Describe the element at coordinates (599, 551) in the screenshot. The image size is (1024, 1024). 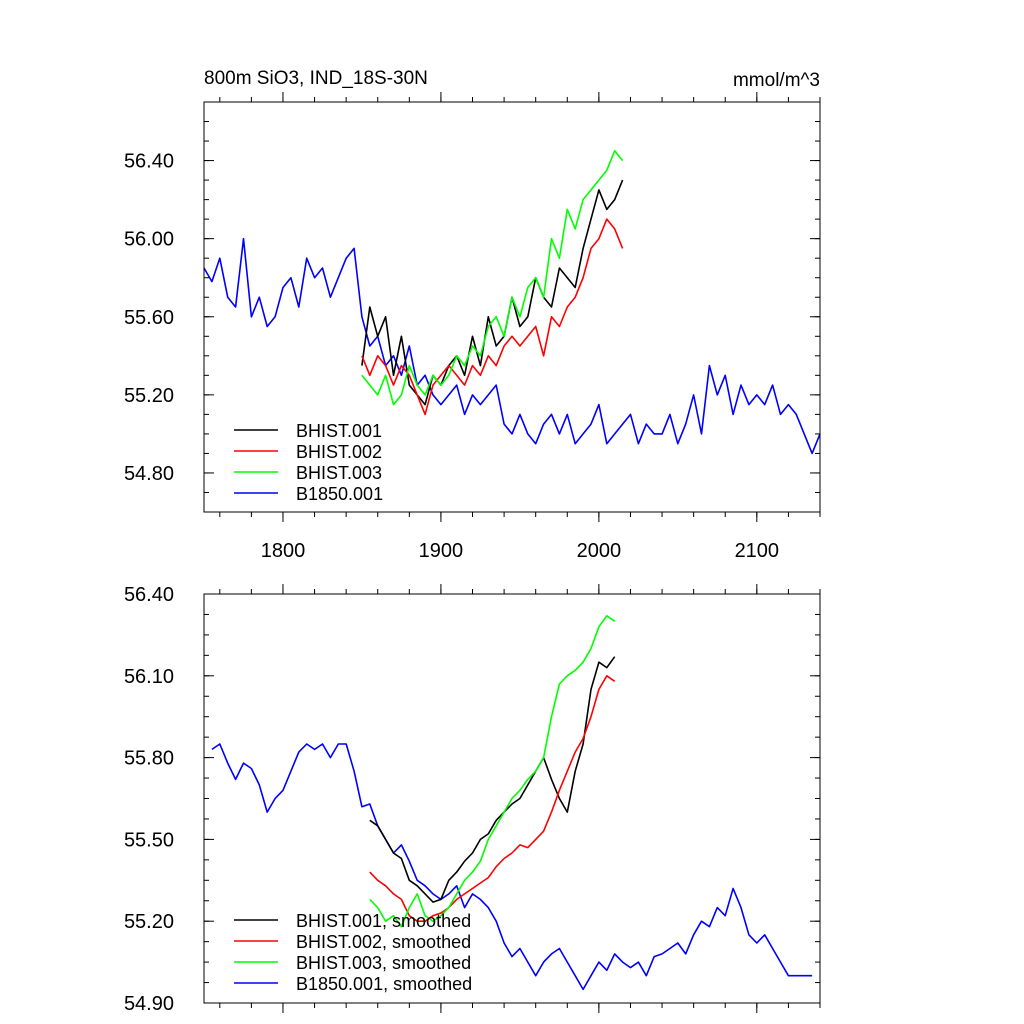
I see `x-tick-label: 2000` at that location.